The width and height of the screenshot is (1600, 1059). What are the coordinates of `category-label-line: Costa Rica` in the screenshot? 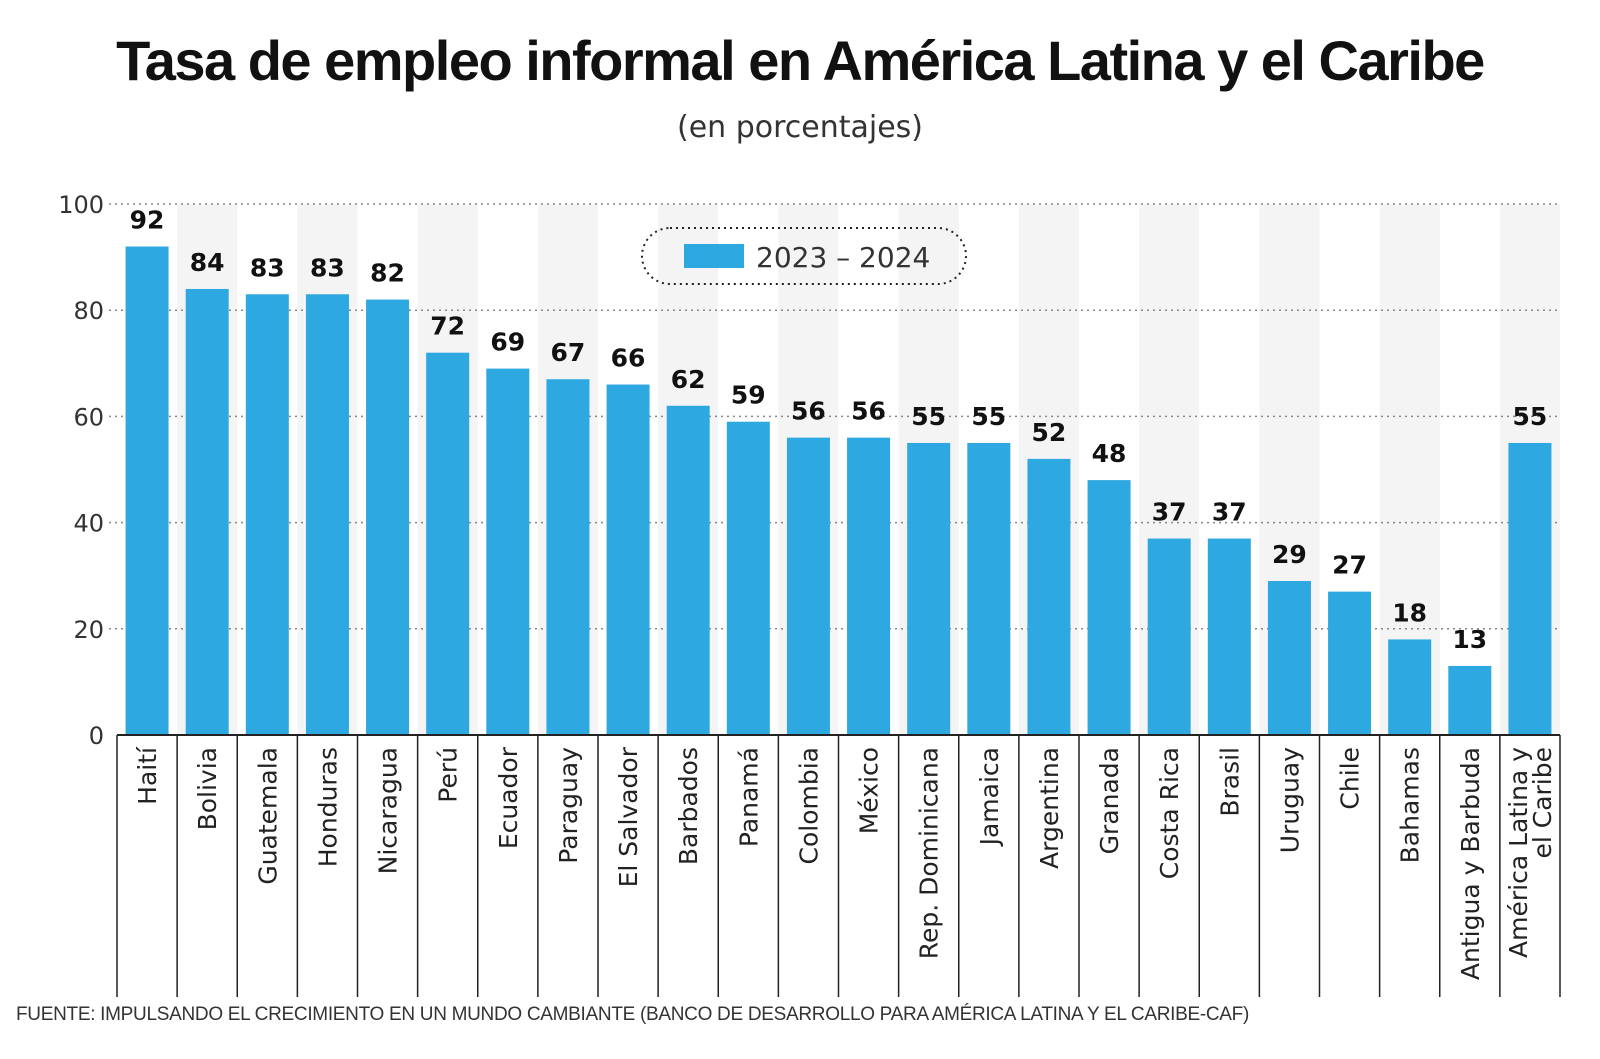 It's located at (1169, 813).